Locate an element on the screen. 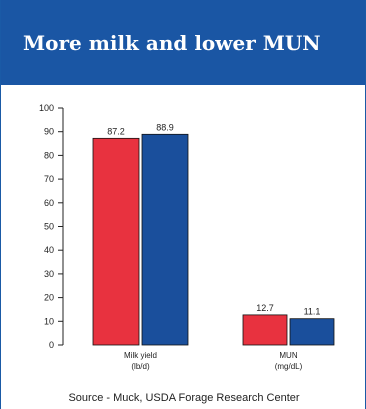 The height and width of the screenshot is (409, 366). y-tick-label: 40 is located at coordinates (49, 250).